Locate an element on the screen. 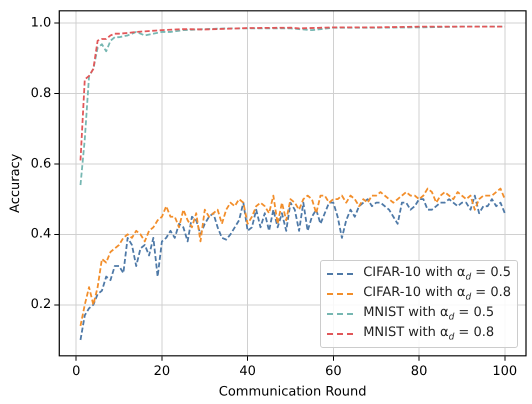 Image resolution: width=532 pixels, height=404 pixels. y-axis-title: Accuracy is located at coordinates (16, 183).